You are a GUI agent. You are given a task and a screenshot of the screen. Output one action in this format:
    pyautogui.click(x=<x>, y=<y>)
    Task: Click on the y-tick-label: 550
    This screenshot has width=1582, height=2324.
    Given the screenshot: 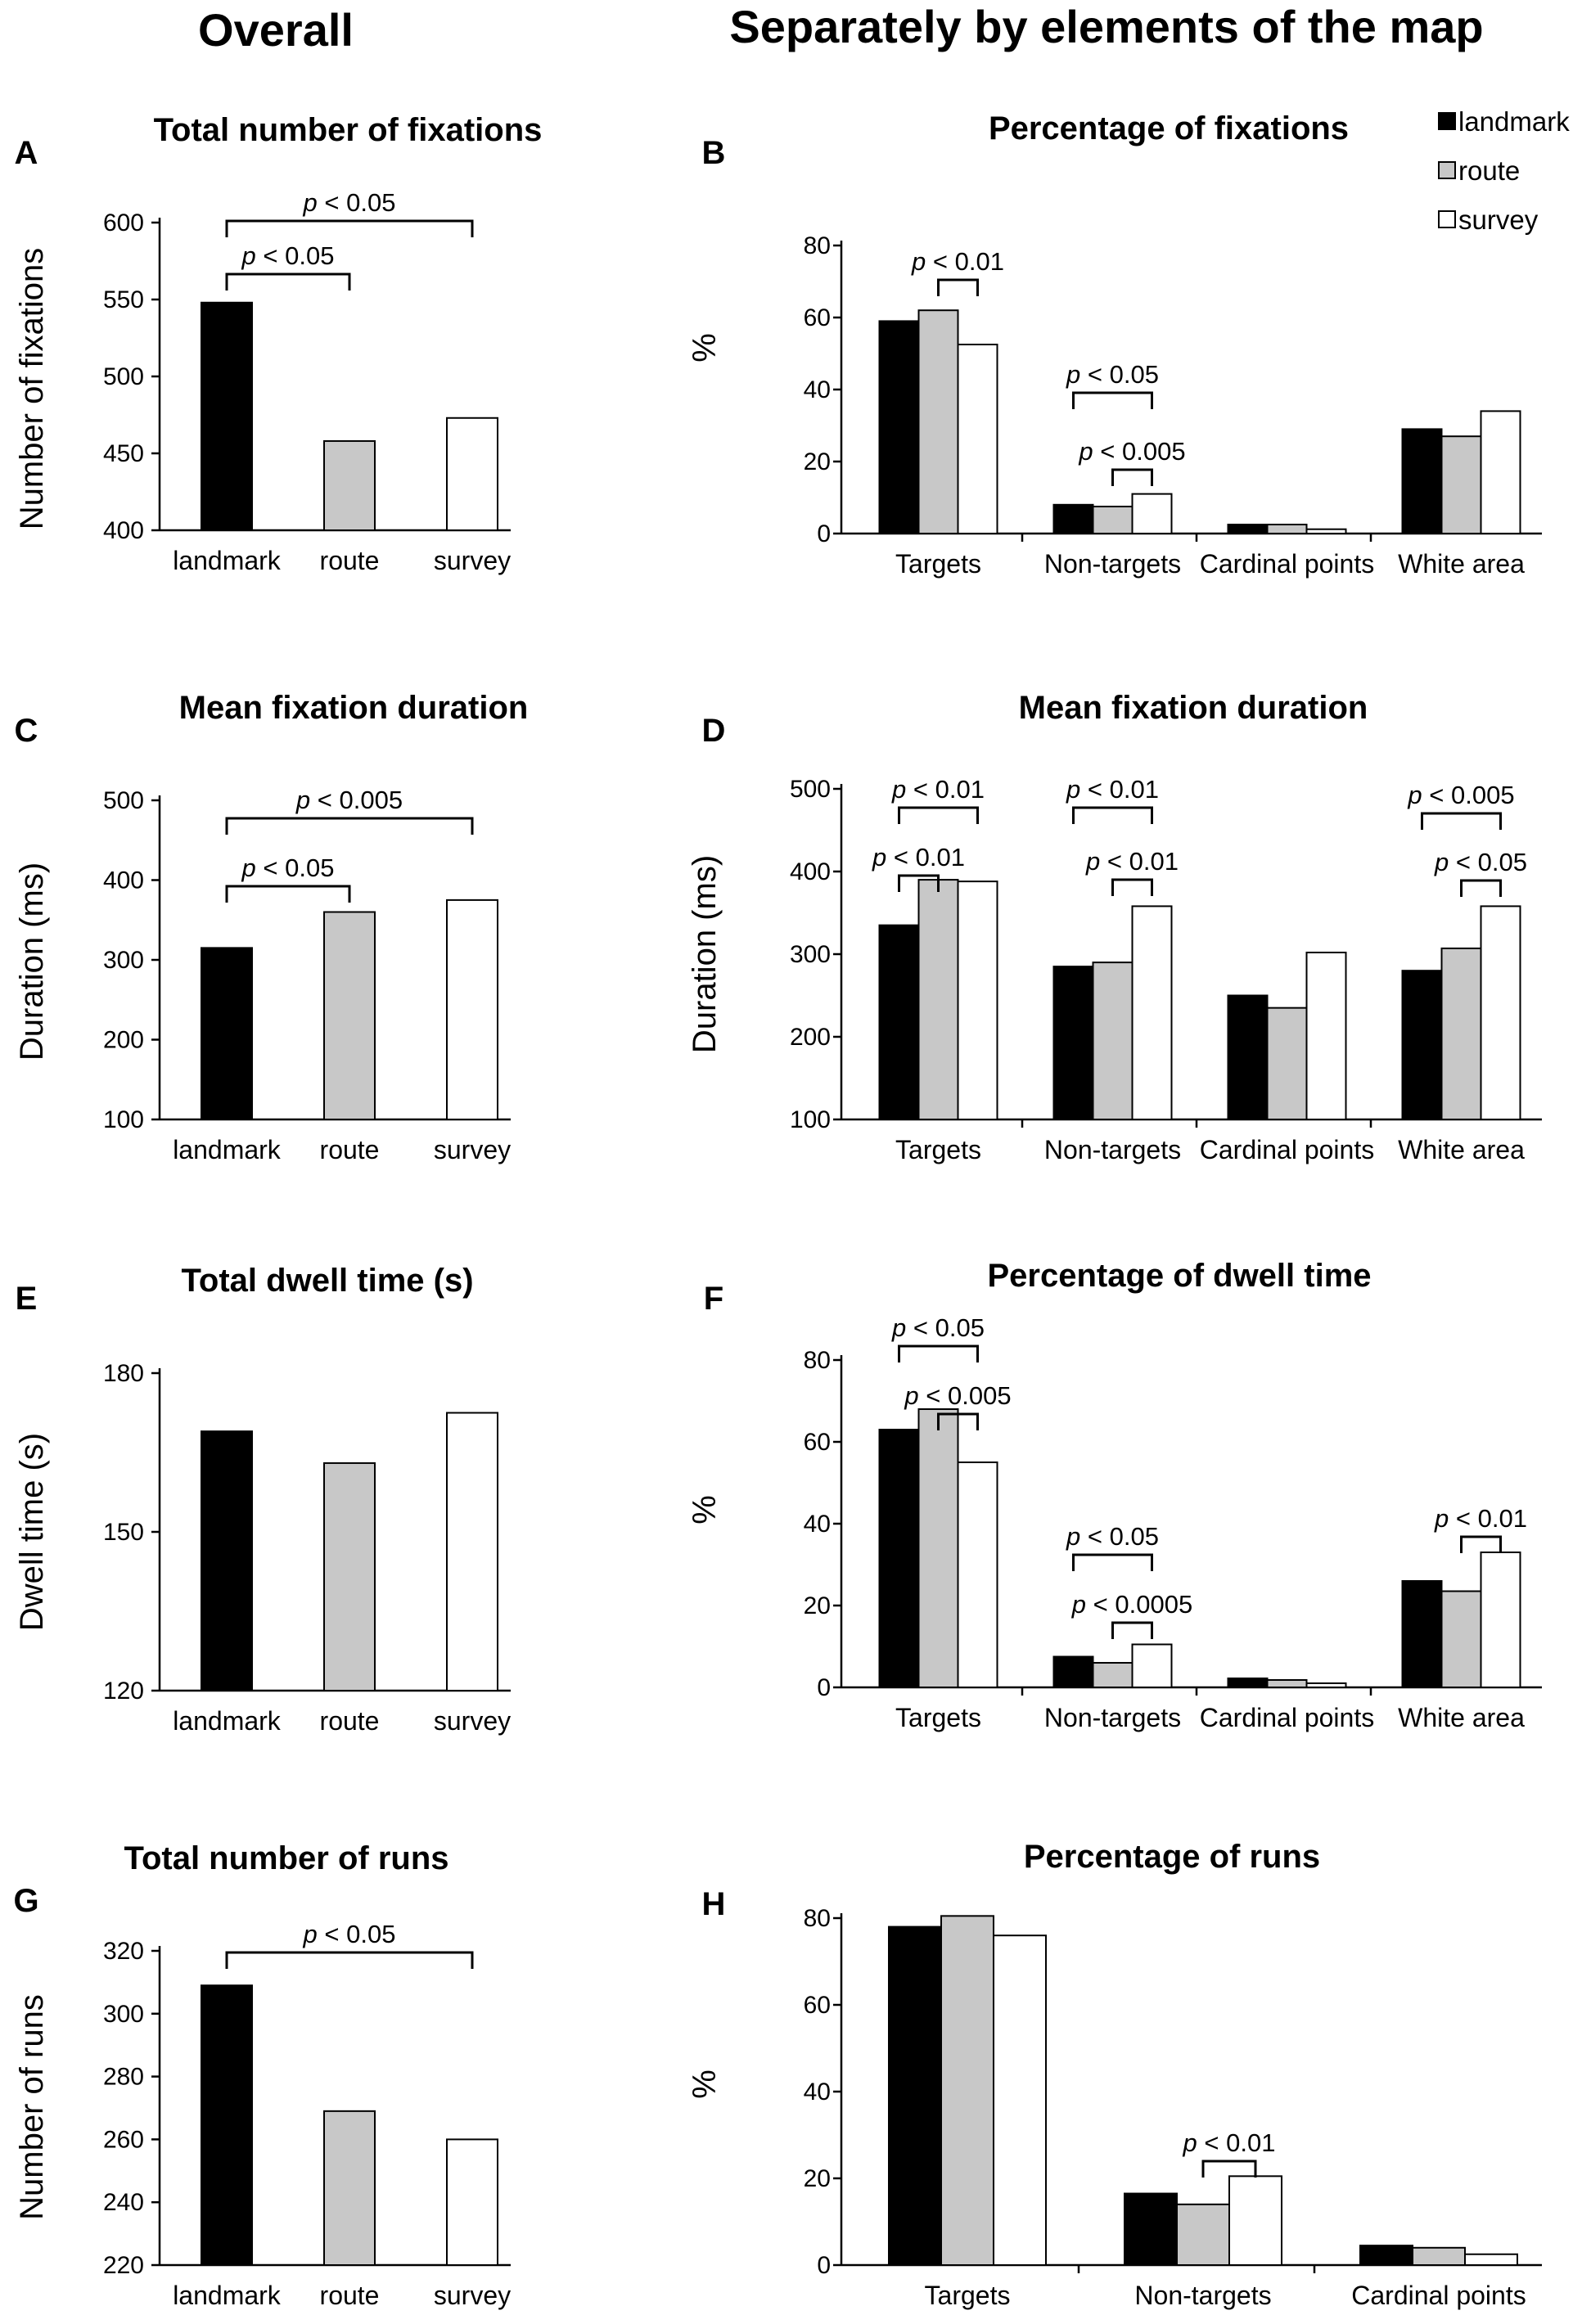 What is the action you would take?
    pyautogui.click(x=123, y=299)
    